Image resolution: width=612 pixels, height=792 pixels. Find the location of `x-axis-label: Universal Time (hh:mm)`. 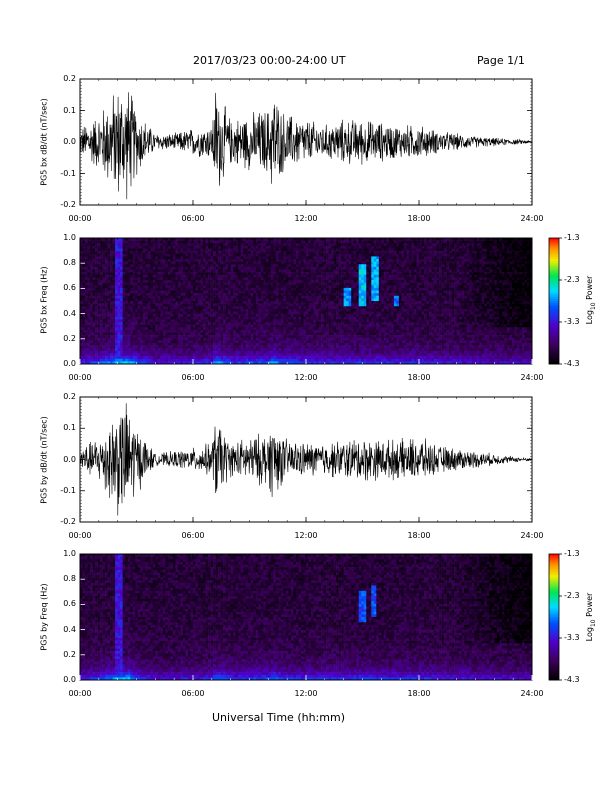

x-axis-label: Universal Time (hh:mm) is located at coordinates (278, 717).